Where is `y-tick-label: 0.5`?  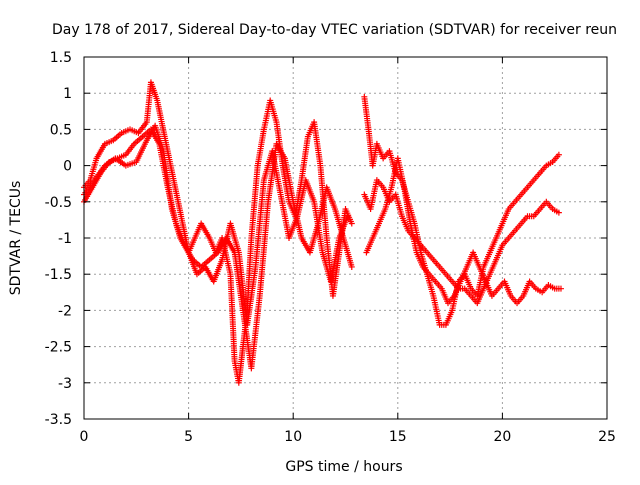 y-tick-label: 0.5 is located at coordinates (61, 130).